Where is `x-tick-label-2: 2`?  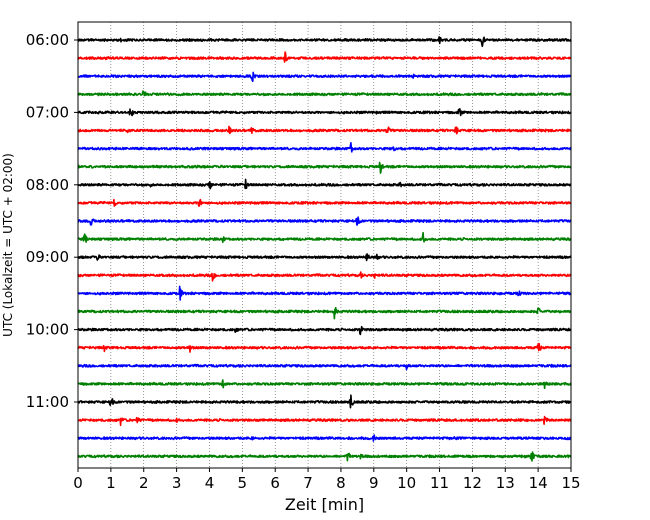
x-tick-label-2: 2 is located at coordinates (144, 483).